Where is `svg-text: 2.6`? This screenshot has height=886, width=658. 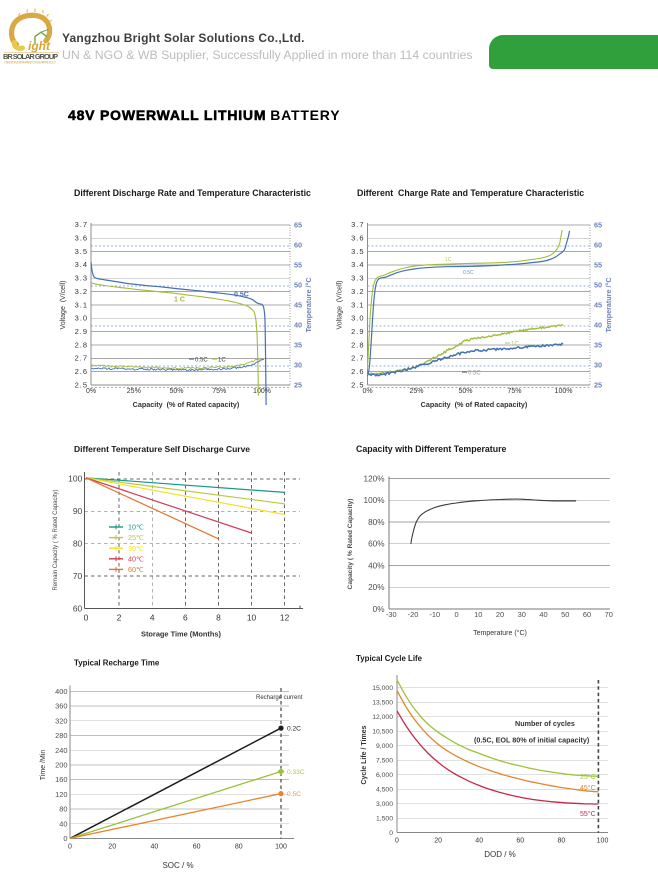
svg-text: 2.6 is located at coordinates (81, 371).